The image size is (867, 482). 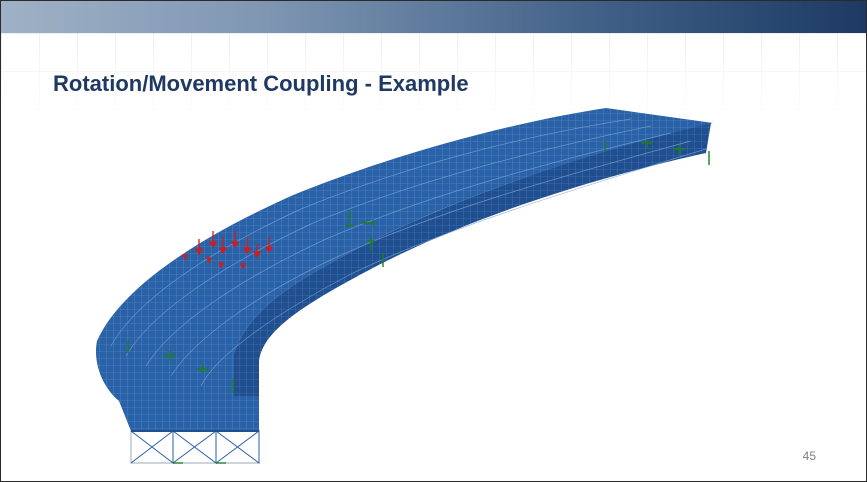 What do you see at coordinates (433, 17) in the screenshot?
I see `header-bar` at bounding box center [433, 17].